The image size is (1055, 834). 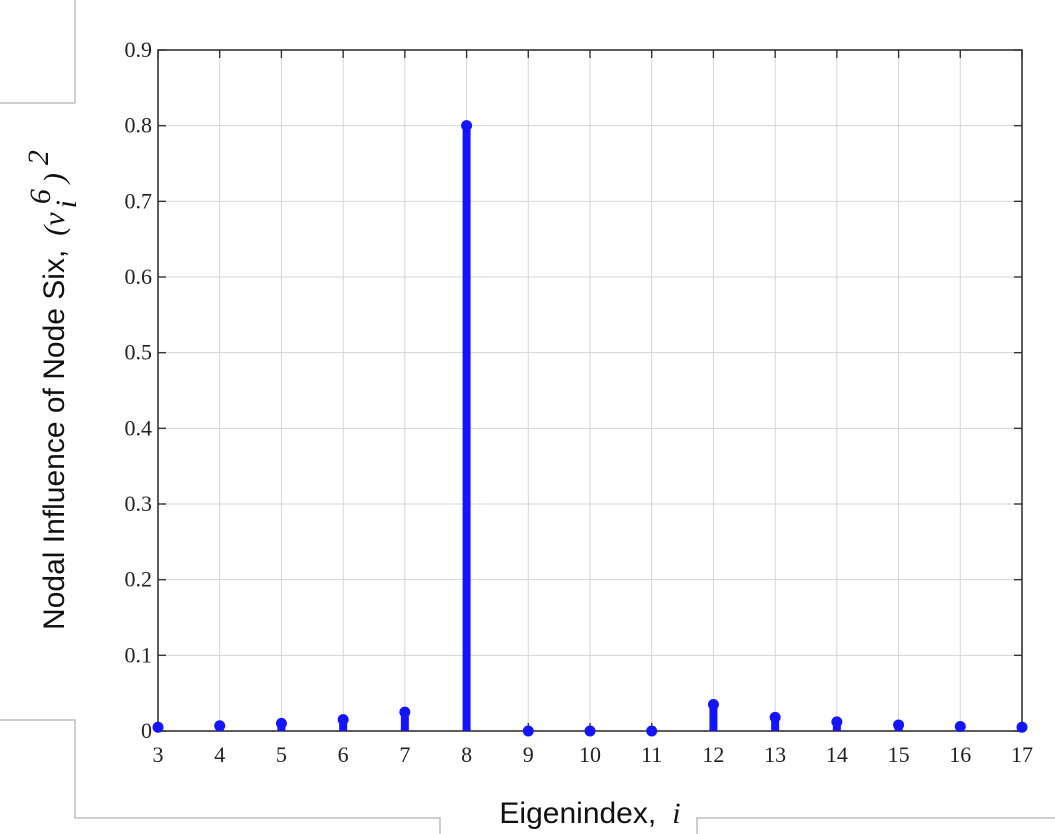 I want to click on x-tick-label: 7, so click(x=404, y=754).